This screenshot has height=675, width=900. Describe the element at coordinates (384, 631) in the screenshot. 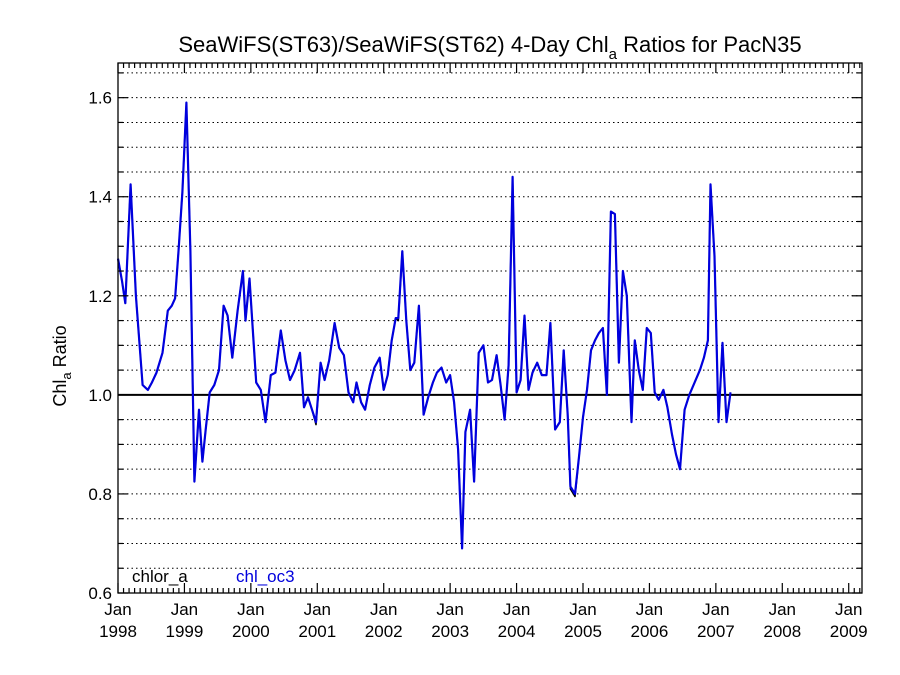

I see `x-tick-label-year: 2002` at that location.